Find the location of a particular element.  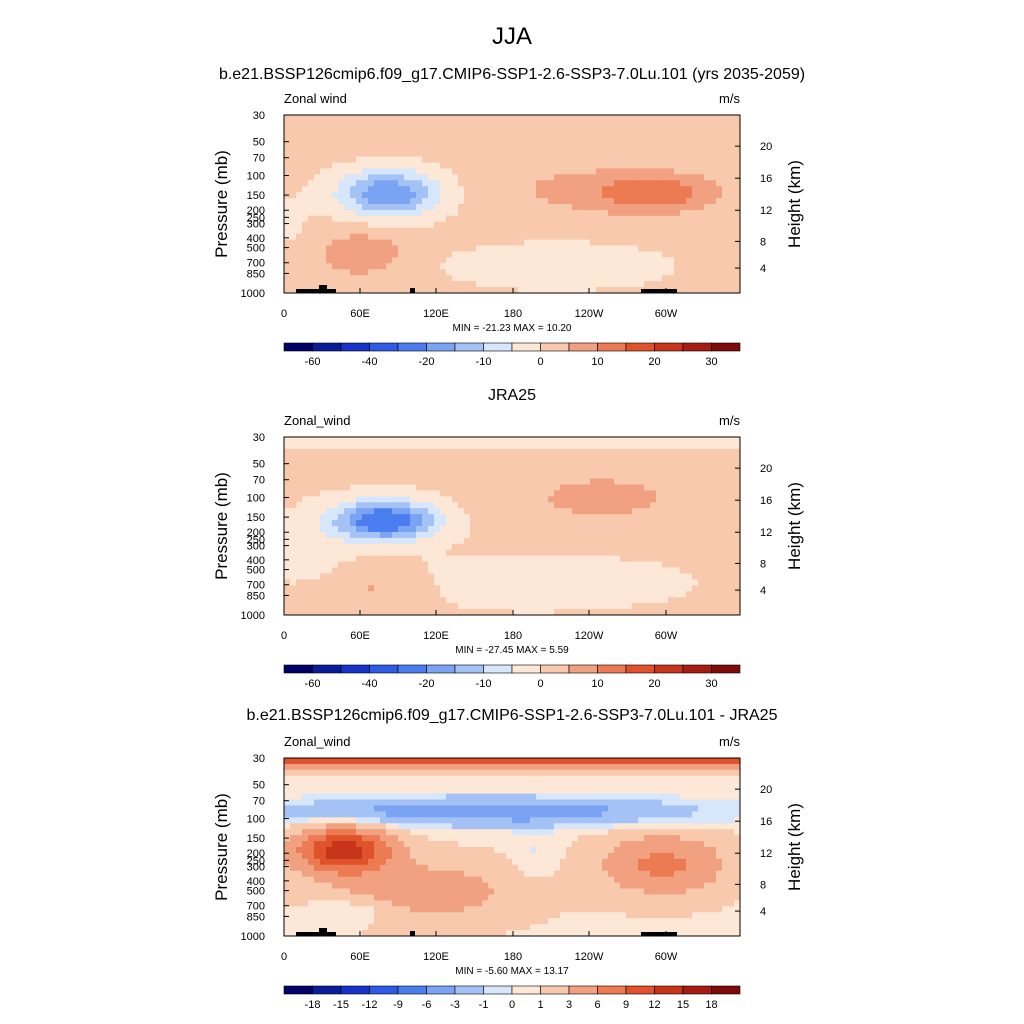

y-right-tick-label: 20 is located at coordinates (766, 469).